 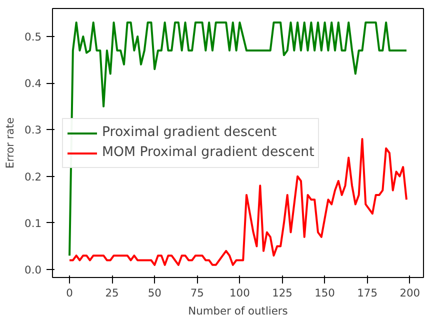 What do you see at coordinates (33, 37) in the screenshot?
I see `y-tick-label: 0.5` at bounding box center [33, 37].